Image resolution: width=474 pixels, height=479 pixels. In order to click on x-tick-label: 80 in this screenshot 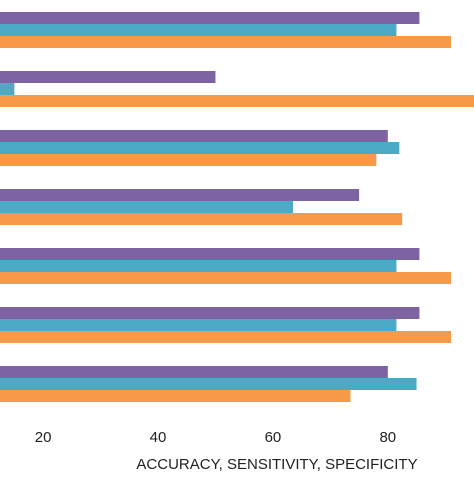, I will do `click(387, 437)`.